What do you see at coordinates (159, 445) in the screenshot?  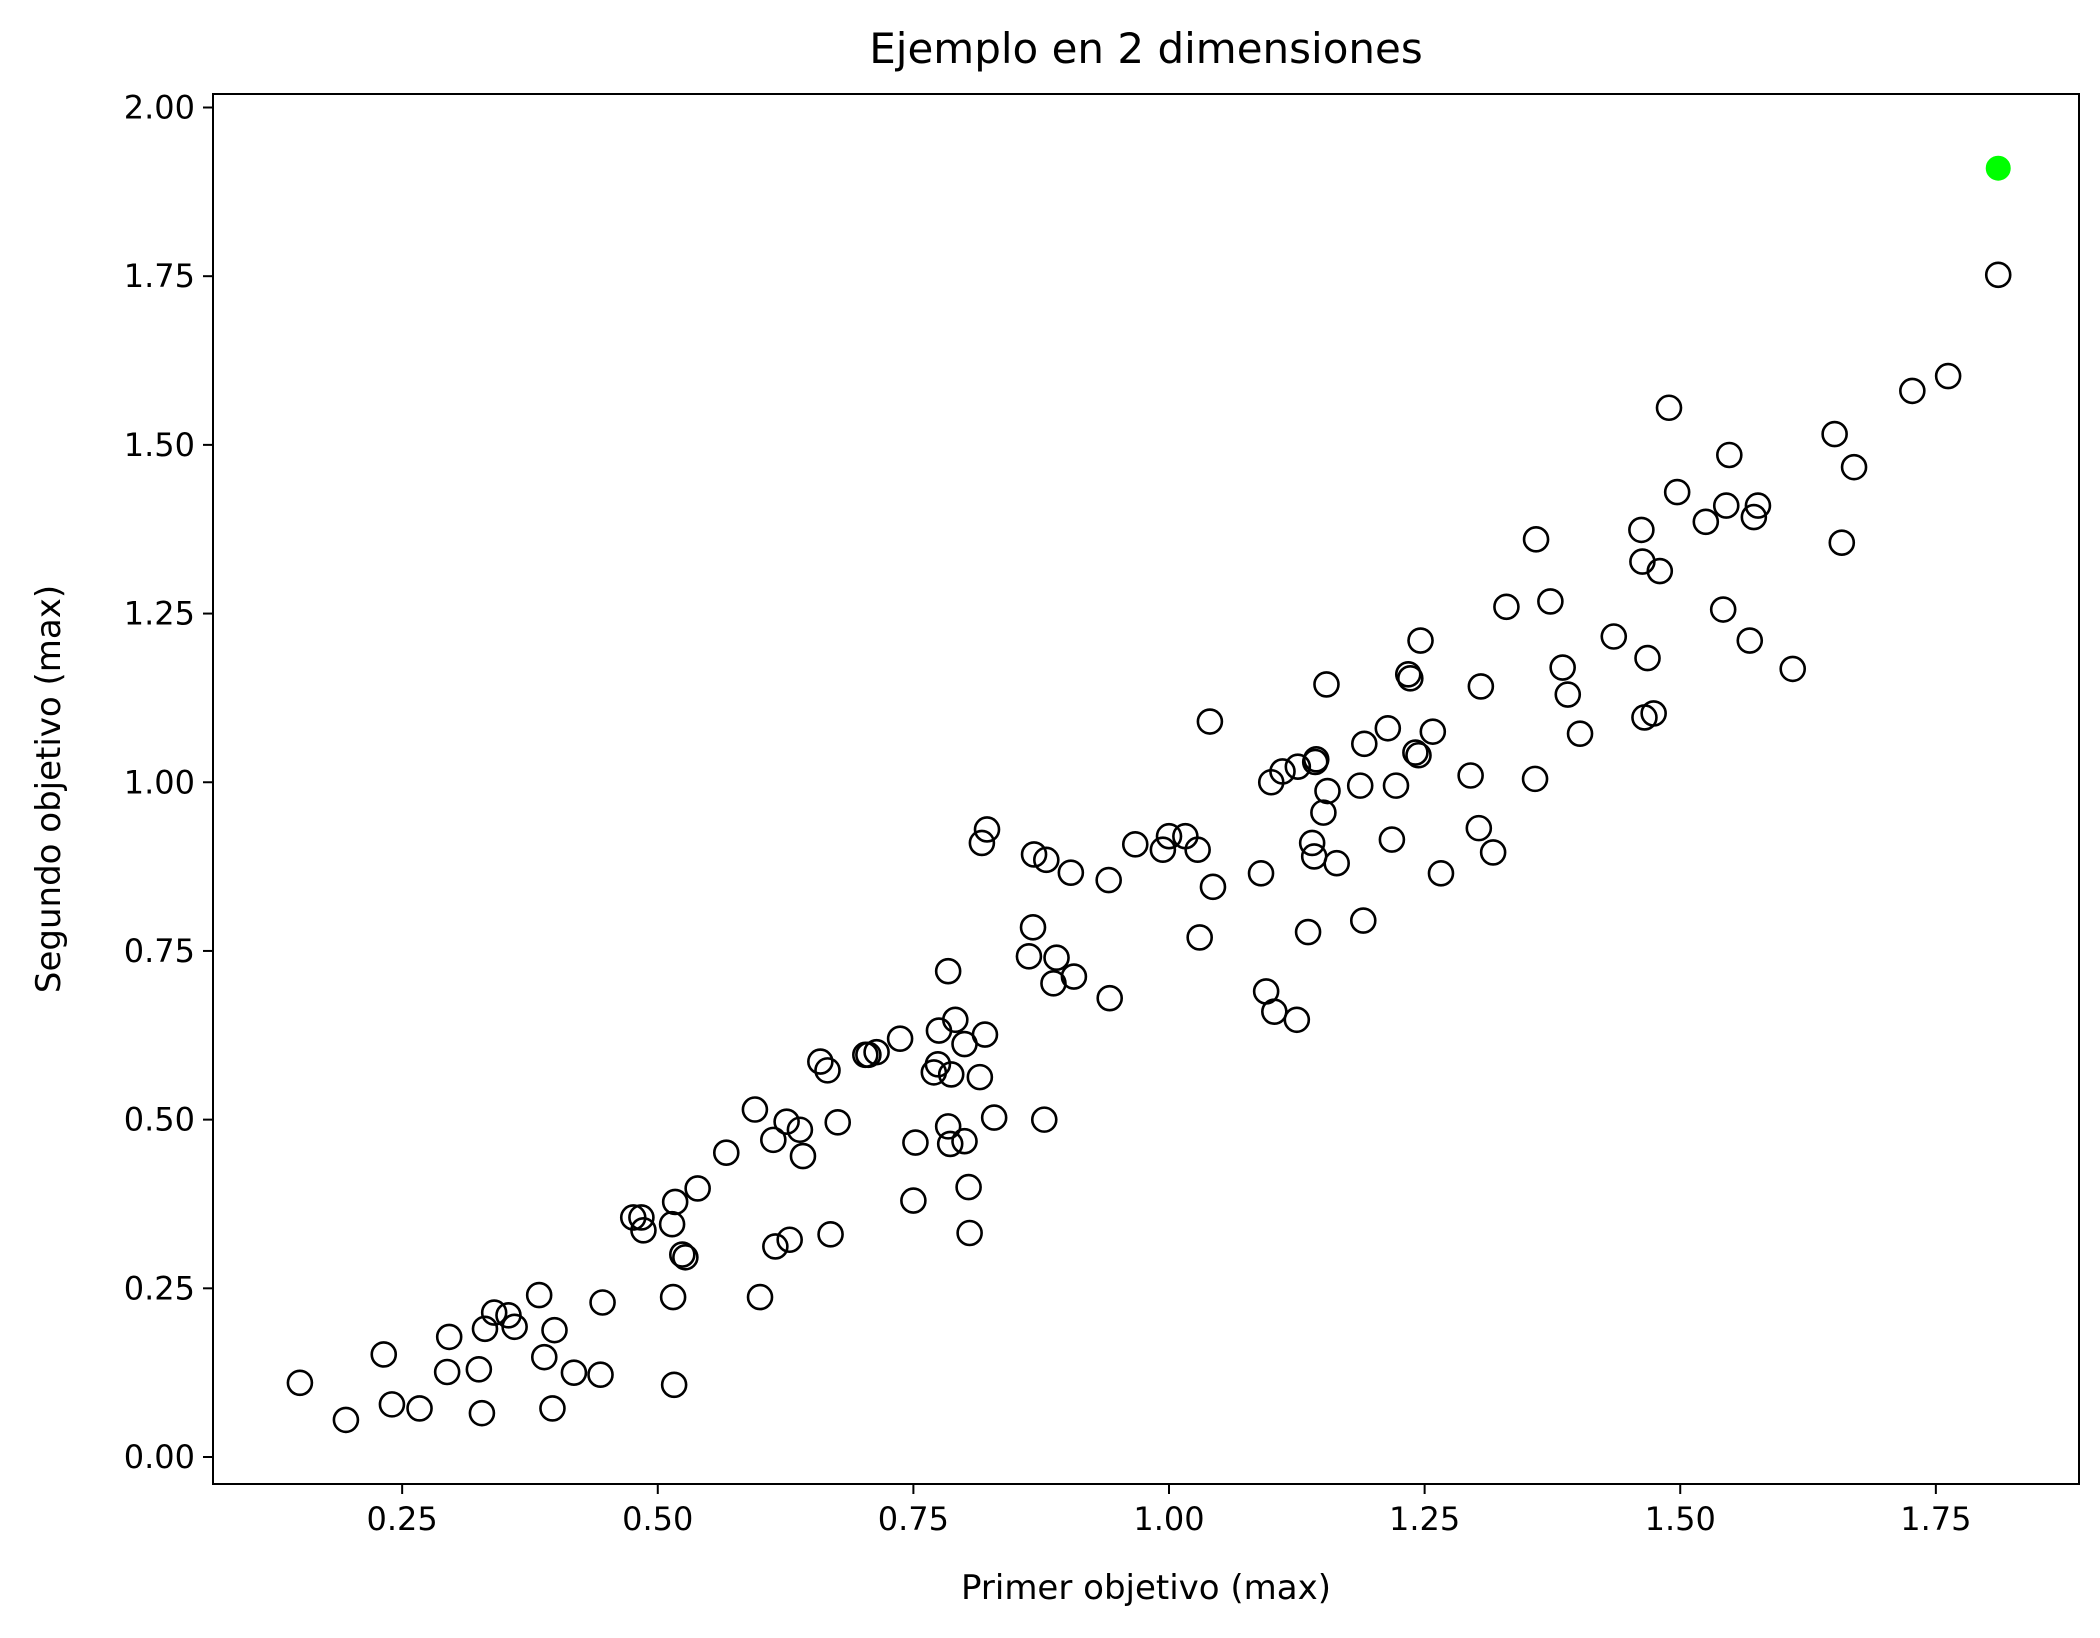 I see `y-tick-label: 1.50` at bounding box center [159, 445].